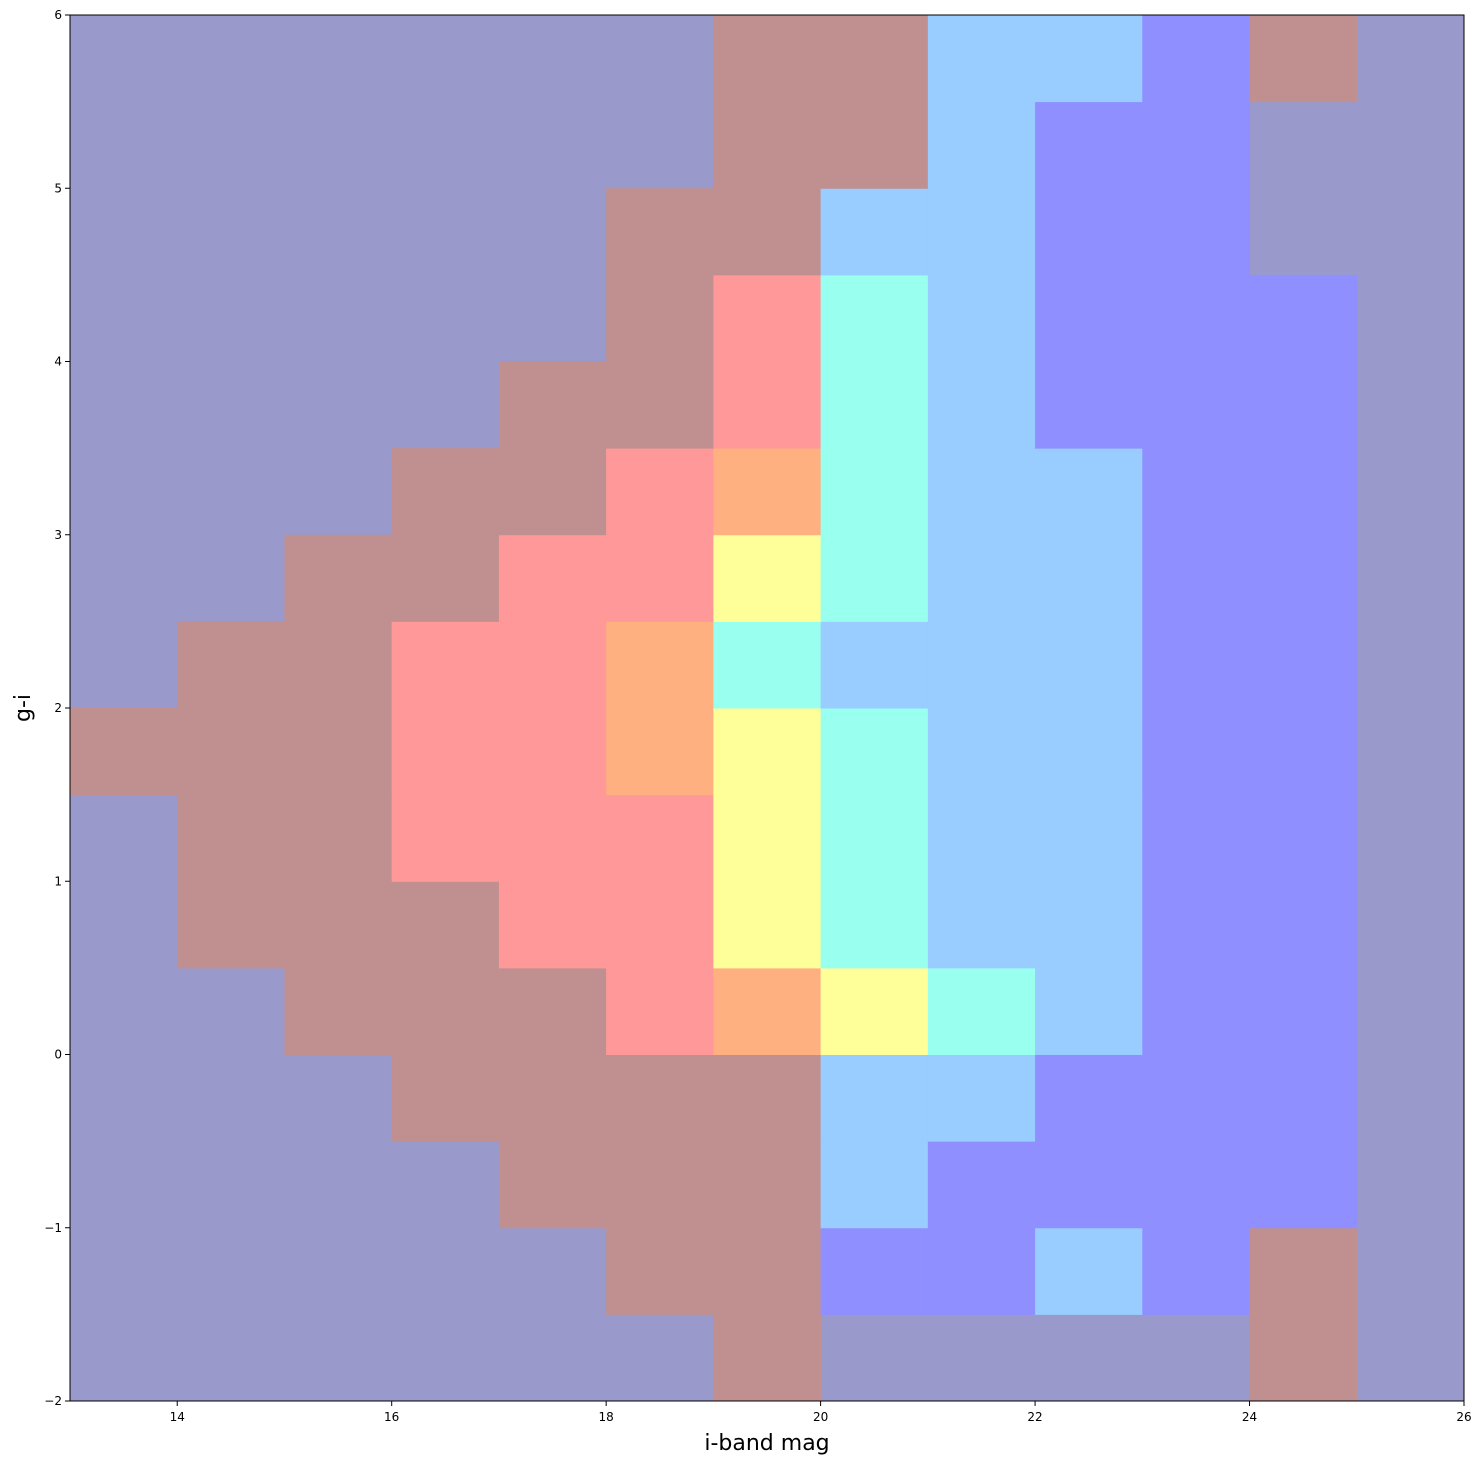 The height and width of the screenshot is (1464, 1483). What do you see at coordinates (1034, 1417) in the screenshot?
I see `x-tick-label: 22` at bounding box center [1034, 1417].